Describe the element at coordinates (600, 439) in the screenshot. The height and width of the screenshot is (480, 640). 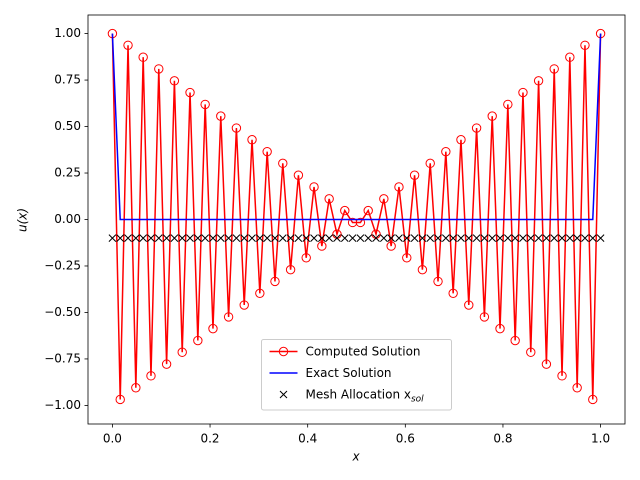
I see `x-tick-label: 1.0` at that location.